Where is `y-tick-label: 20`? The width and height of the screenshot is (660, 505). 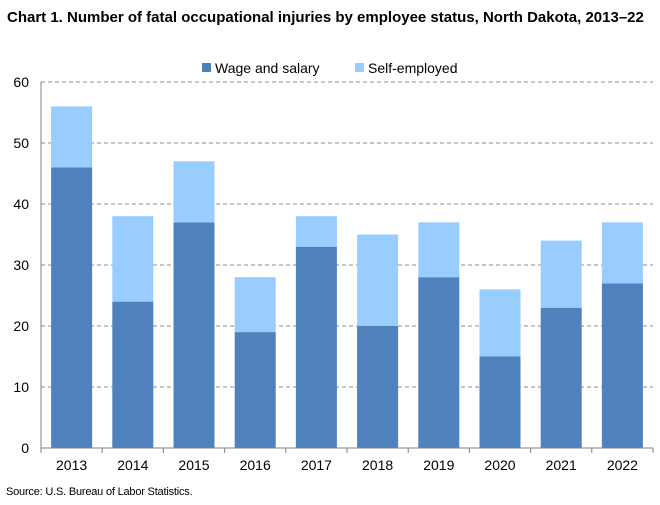
y-tick-label: 20 is located at coordinates (21, 326).